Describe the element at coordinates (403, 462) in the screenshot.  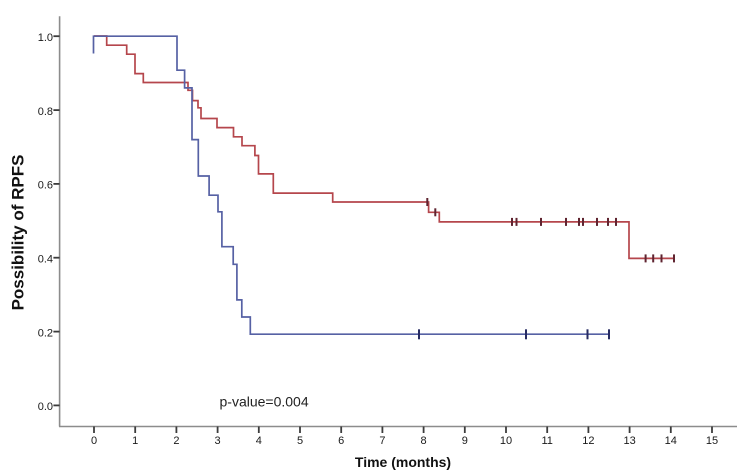
I see `svg-text: Time (months)` at that location.